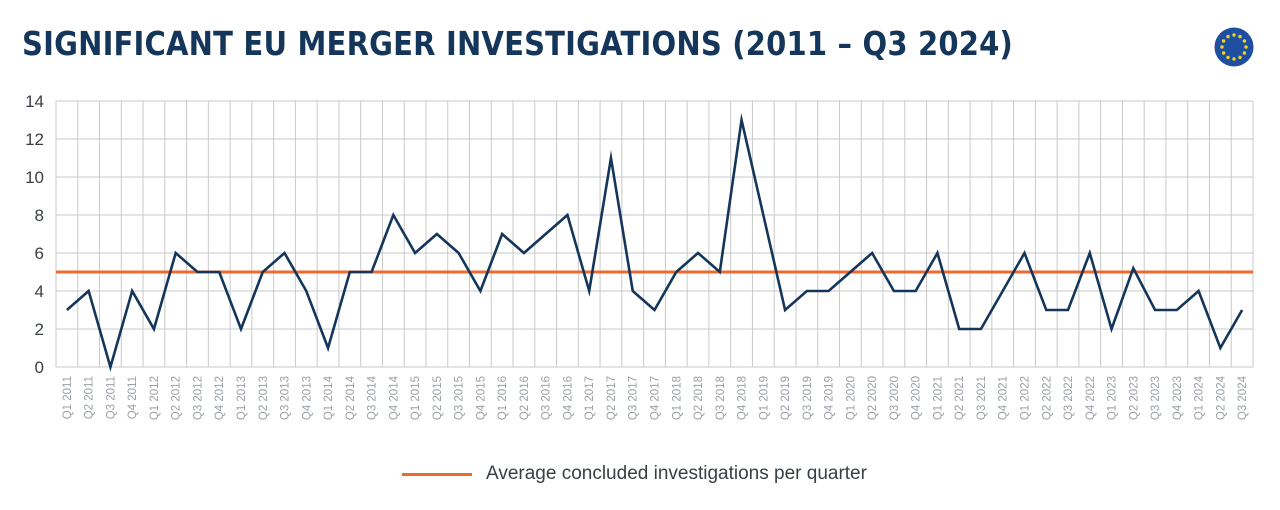 The width and height of the screenshot is (1280, 510). What do you see at coordinates (895, 398) in the screenshot?
I see `x-tick-label: Q3 2020` at bounding box center [895, 398].